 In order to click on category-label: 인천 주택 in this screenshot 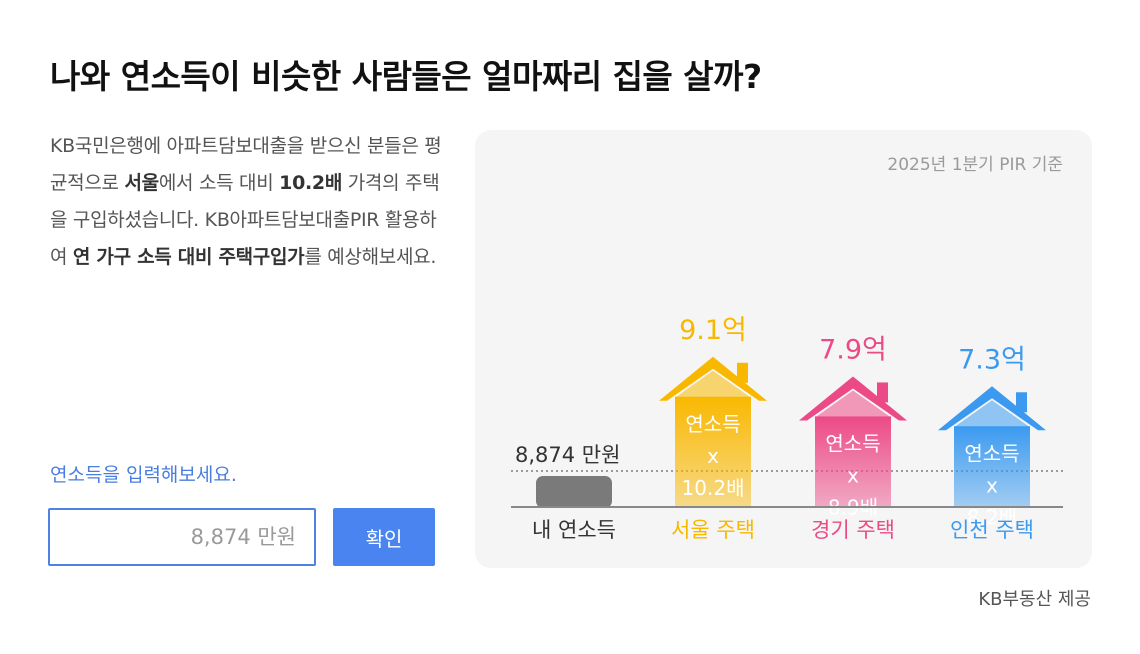, I will do `click(992, 530)`.